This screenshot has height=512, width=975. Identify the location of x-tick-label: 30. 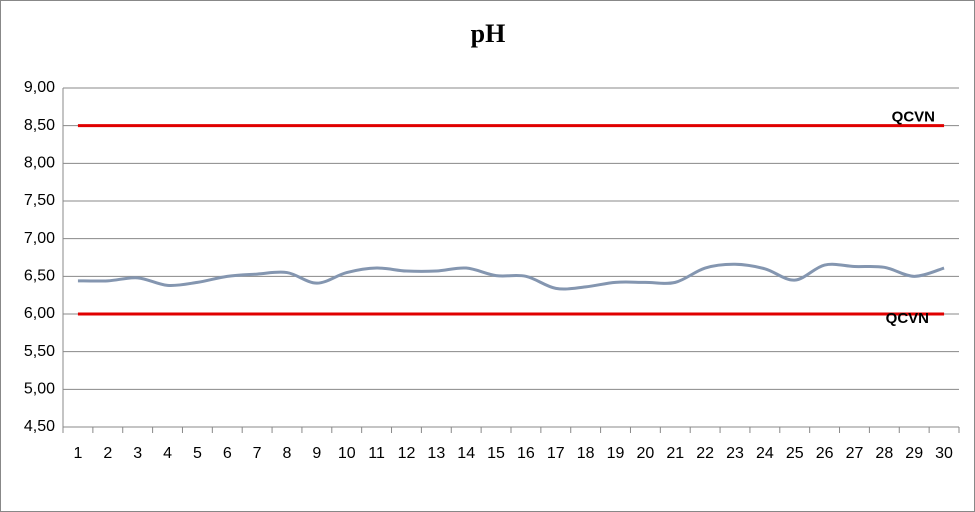
(944, 453).